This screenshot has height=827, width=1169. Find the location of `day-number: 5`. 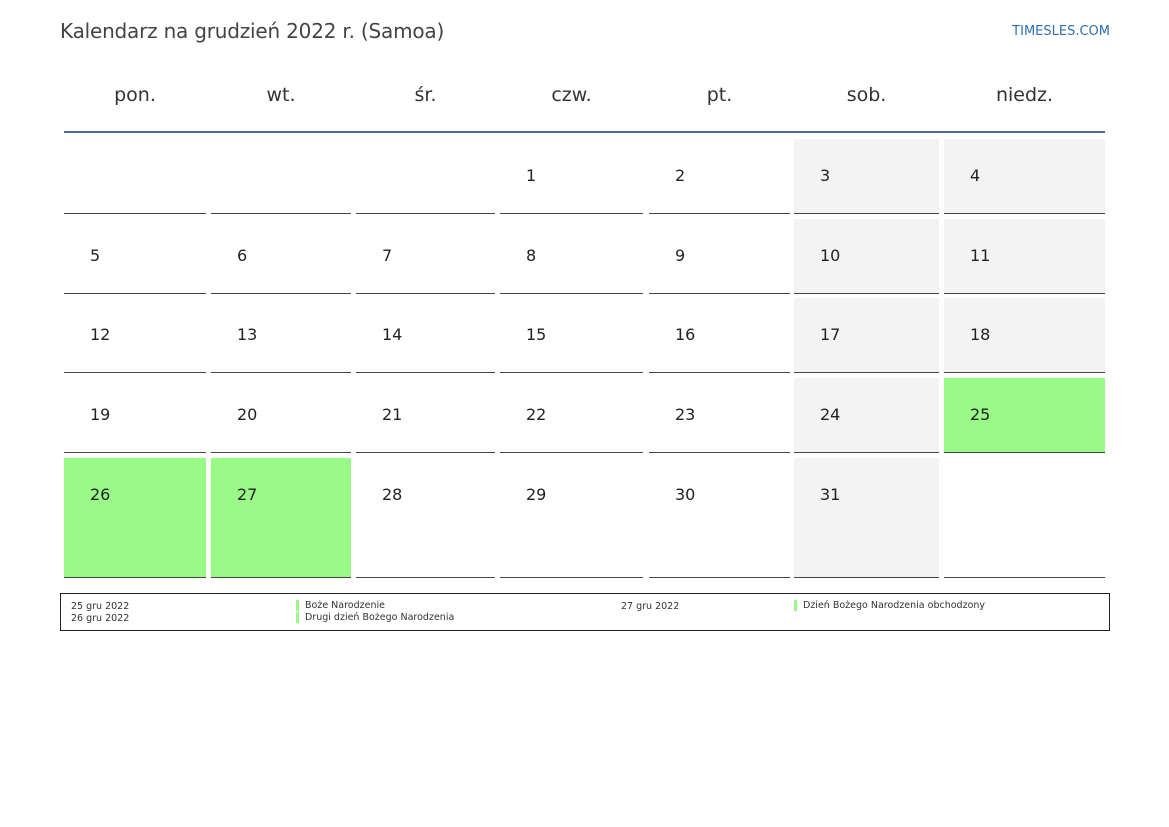

day-number: 5 is located at coordinates (95, 255).